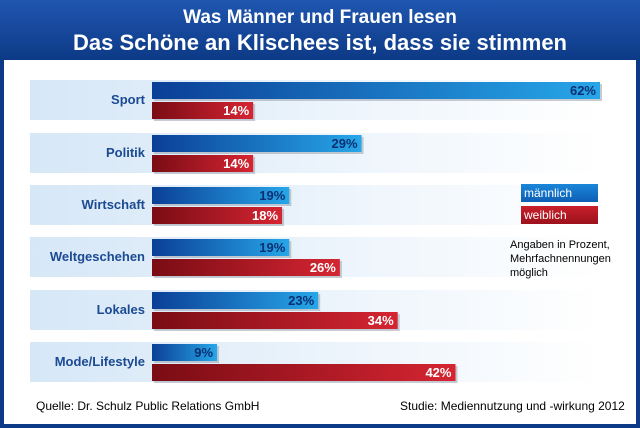  I want to click on value-label: 9%, so click(203, 352).